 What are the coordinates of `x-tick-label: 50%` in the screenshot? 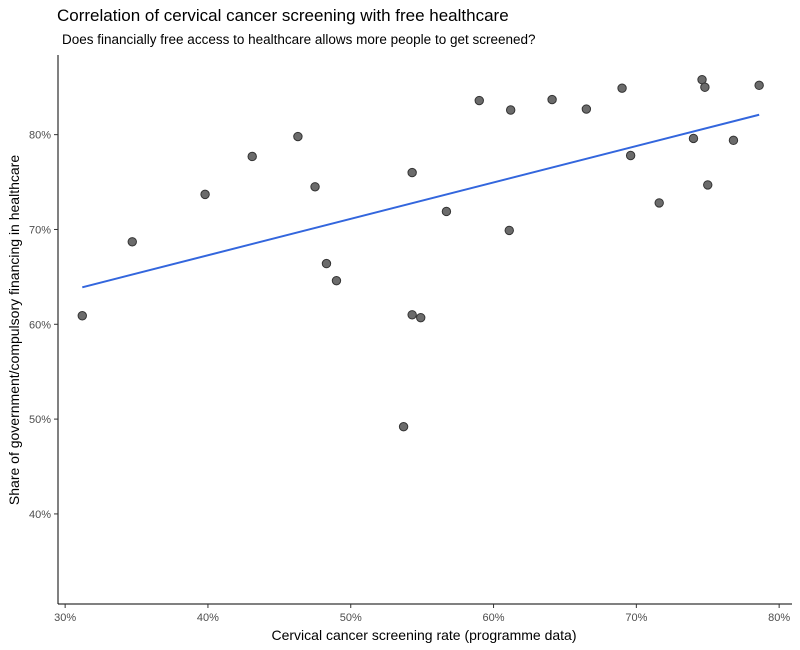 It's located at (351, 618).